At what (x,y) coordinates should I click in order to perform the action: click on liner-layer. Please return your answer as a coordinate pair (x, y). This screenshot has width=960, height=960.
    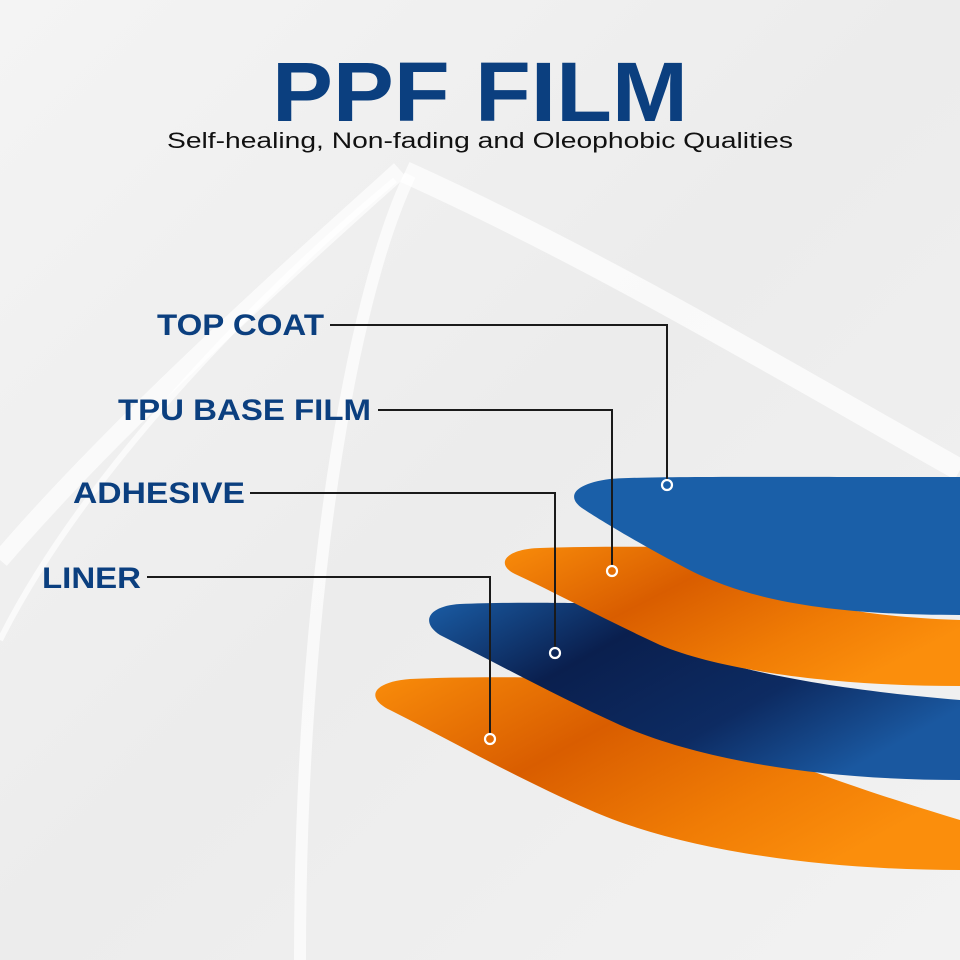
    Looking at the image, I should click on (667, 773).